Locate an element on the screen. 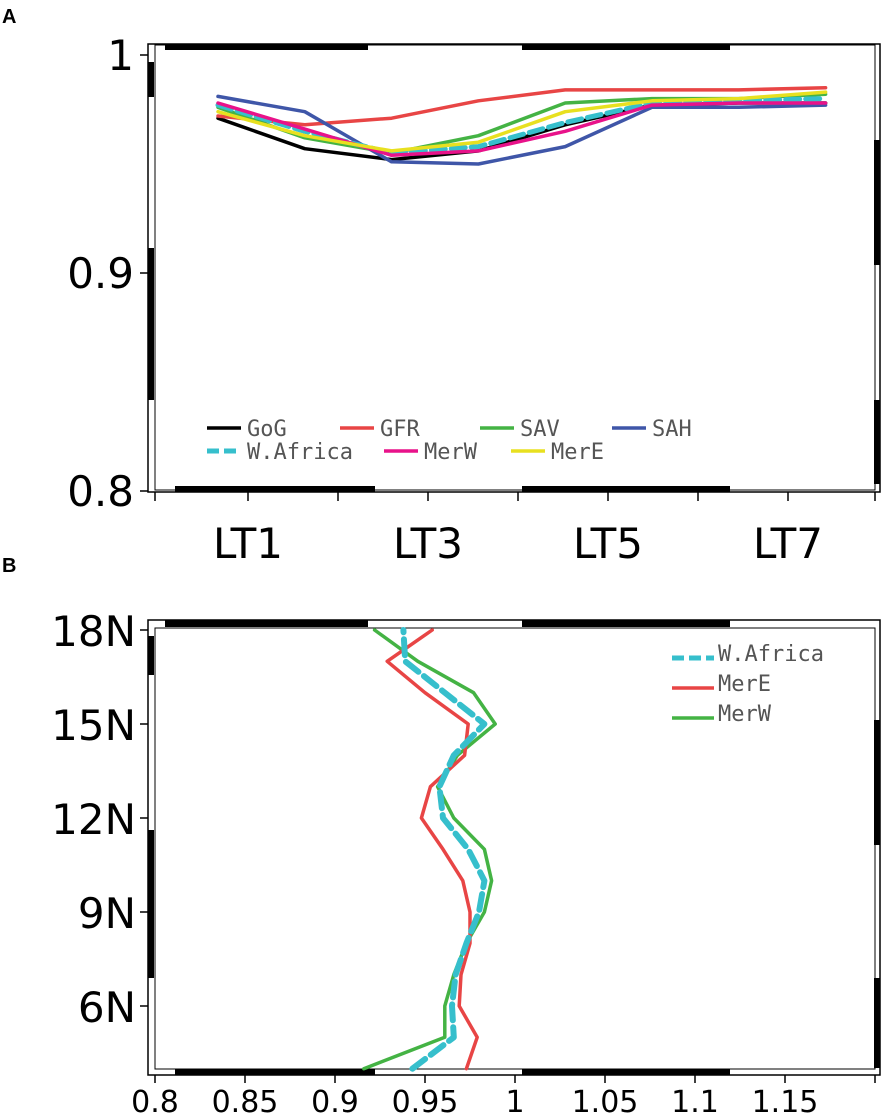  series-line-gfr is located at coordinates (522, 106).